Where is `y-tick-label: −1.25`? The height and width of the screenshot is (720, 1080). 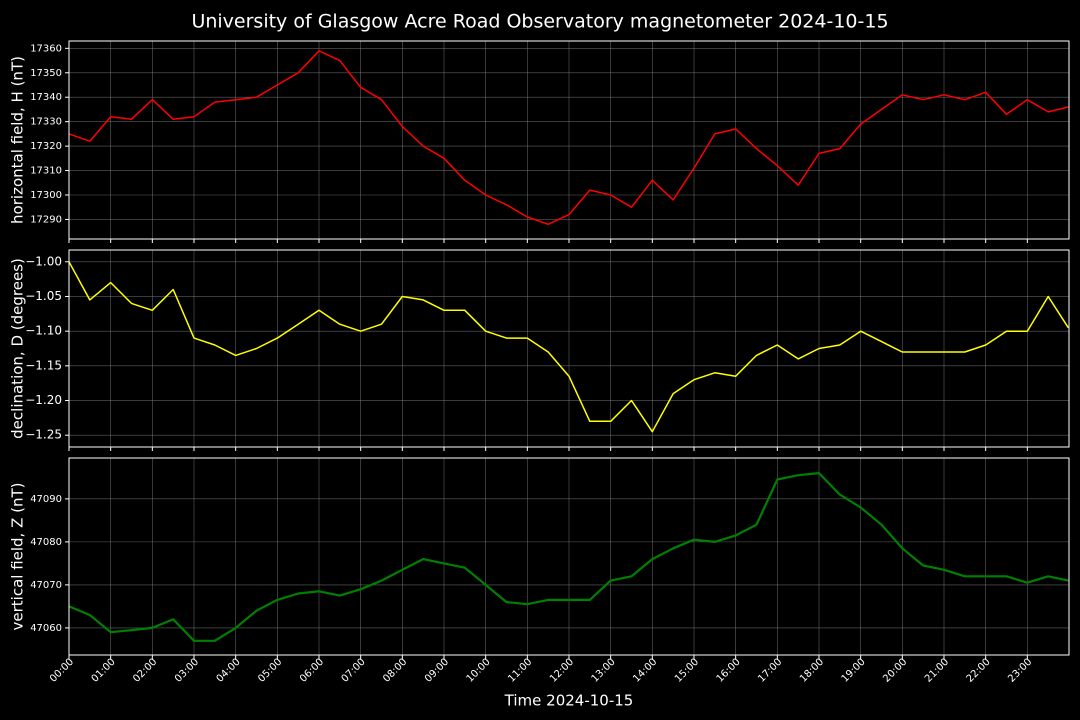 y-tick-label: −1.25 is located at coordinates (43, 435).